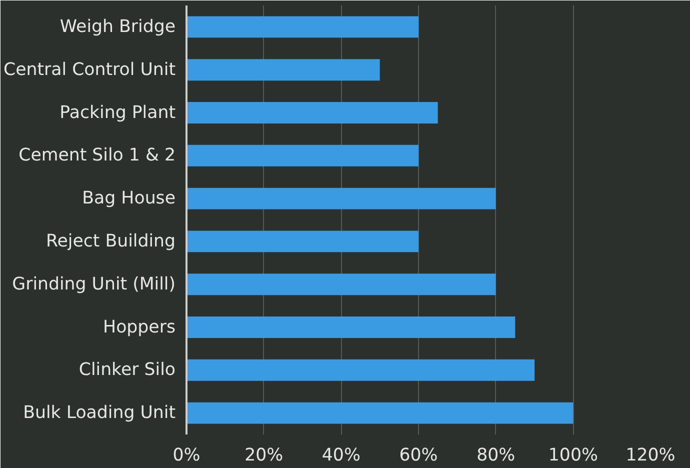 The image size is (690, 468). I want to click on x-tick-label: 40%, so click(341, 456).